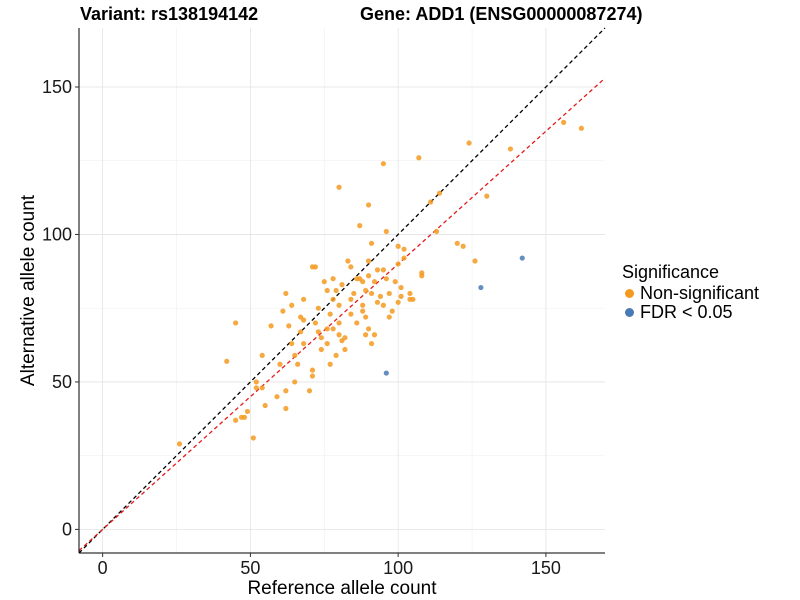 This screenshot has width=800, height=600. What do you see at coordinates (398, 568) in the screenshot?
I see `x-tick-label: 100` at bounding box center [398, 568].